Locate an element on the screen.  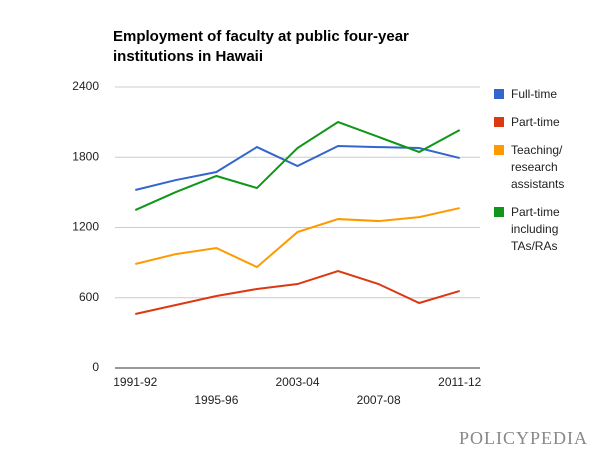
y-tick-label: 1800 is located at coordinates (85, 156).